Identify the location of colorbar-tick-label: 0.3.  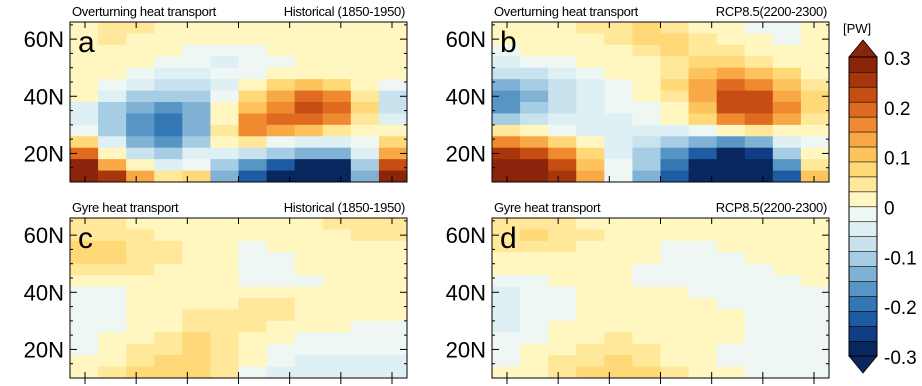
(897, 59).